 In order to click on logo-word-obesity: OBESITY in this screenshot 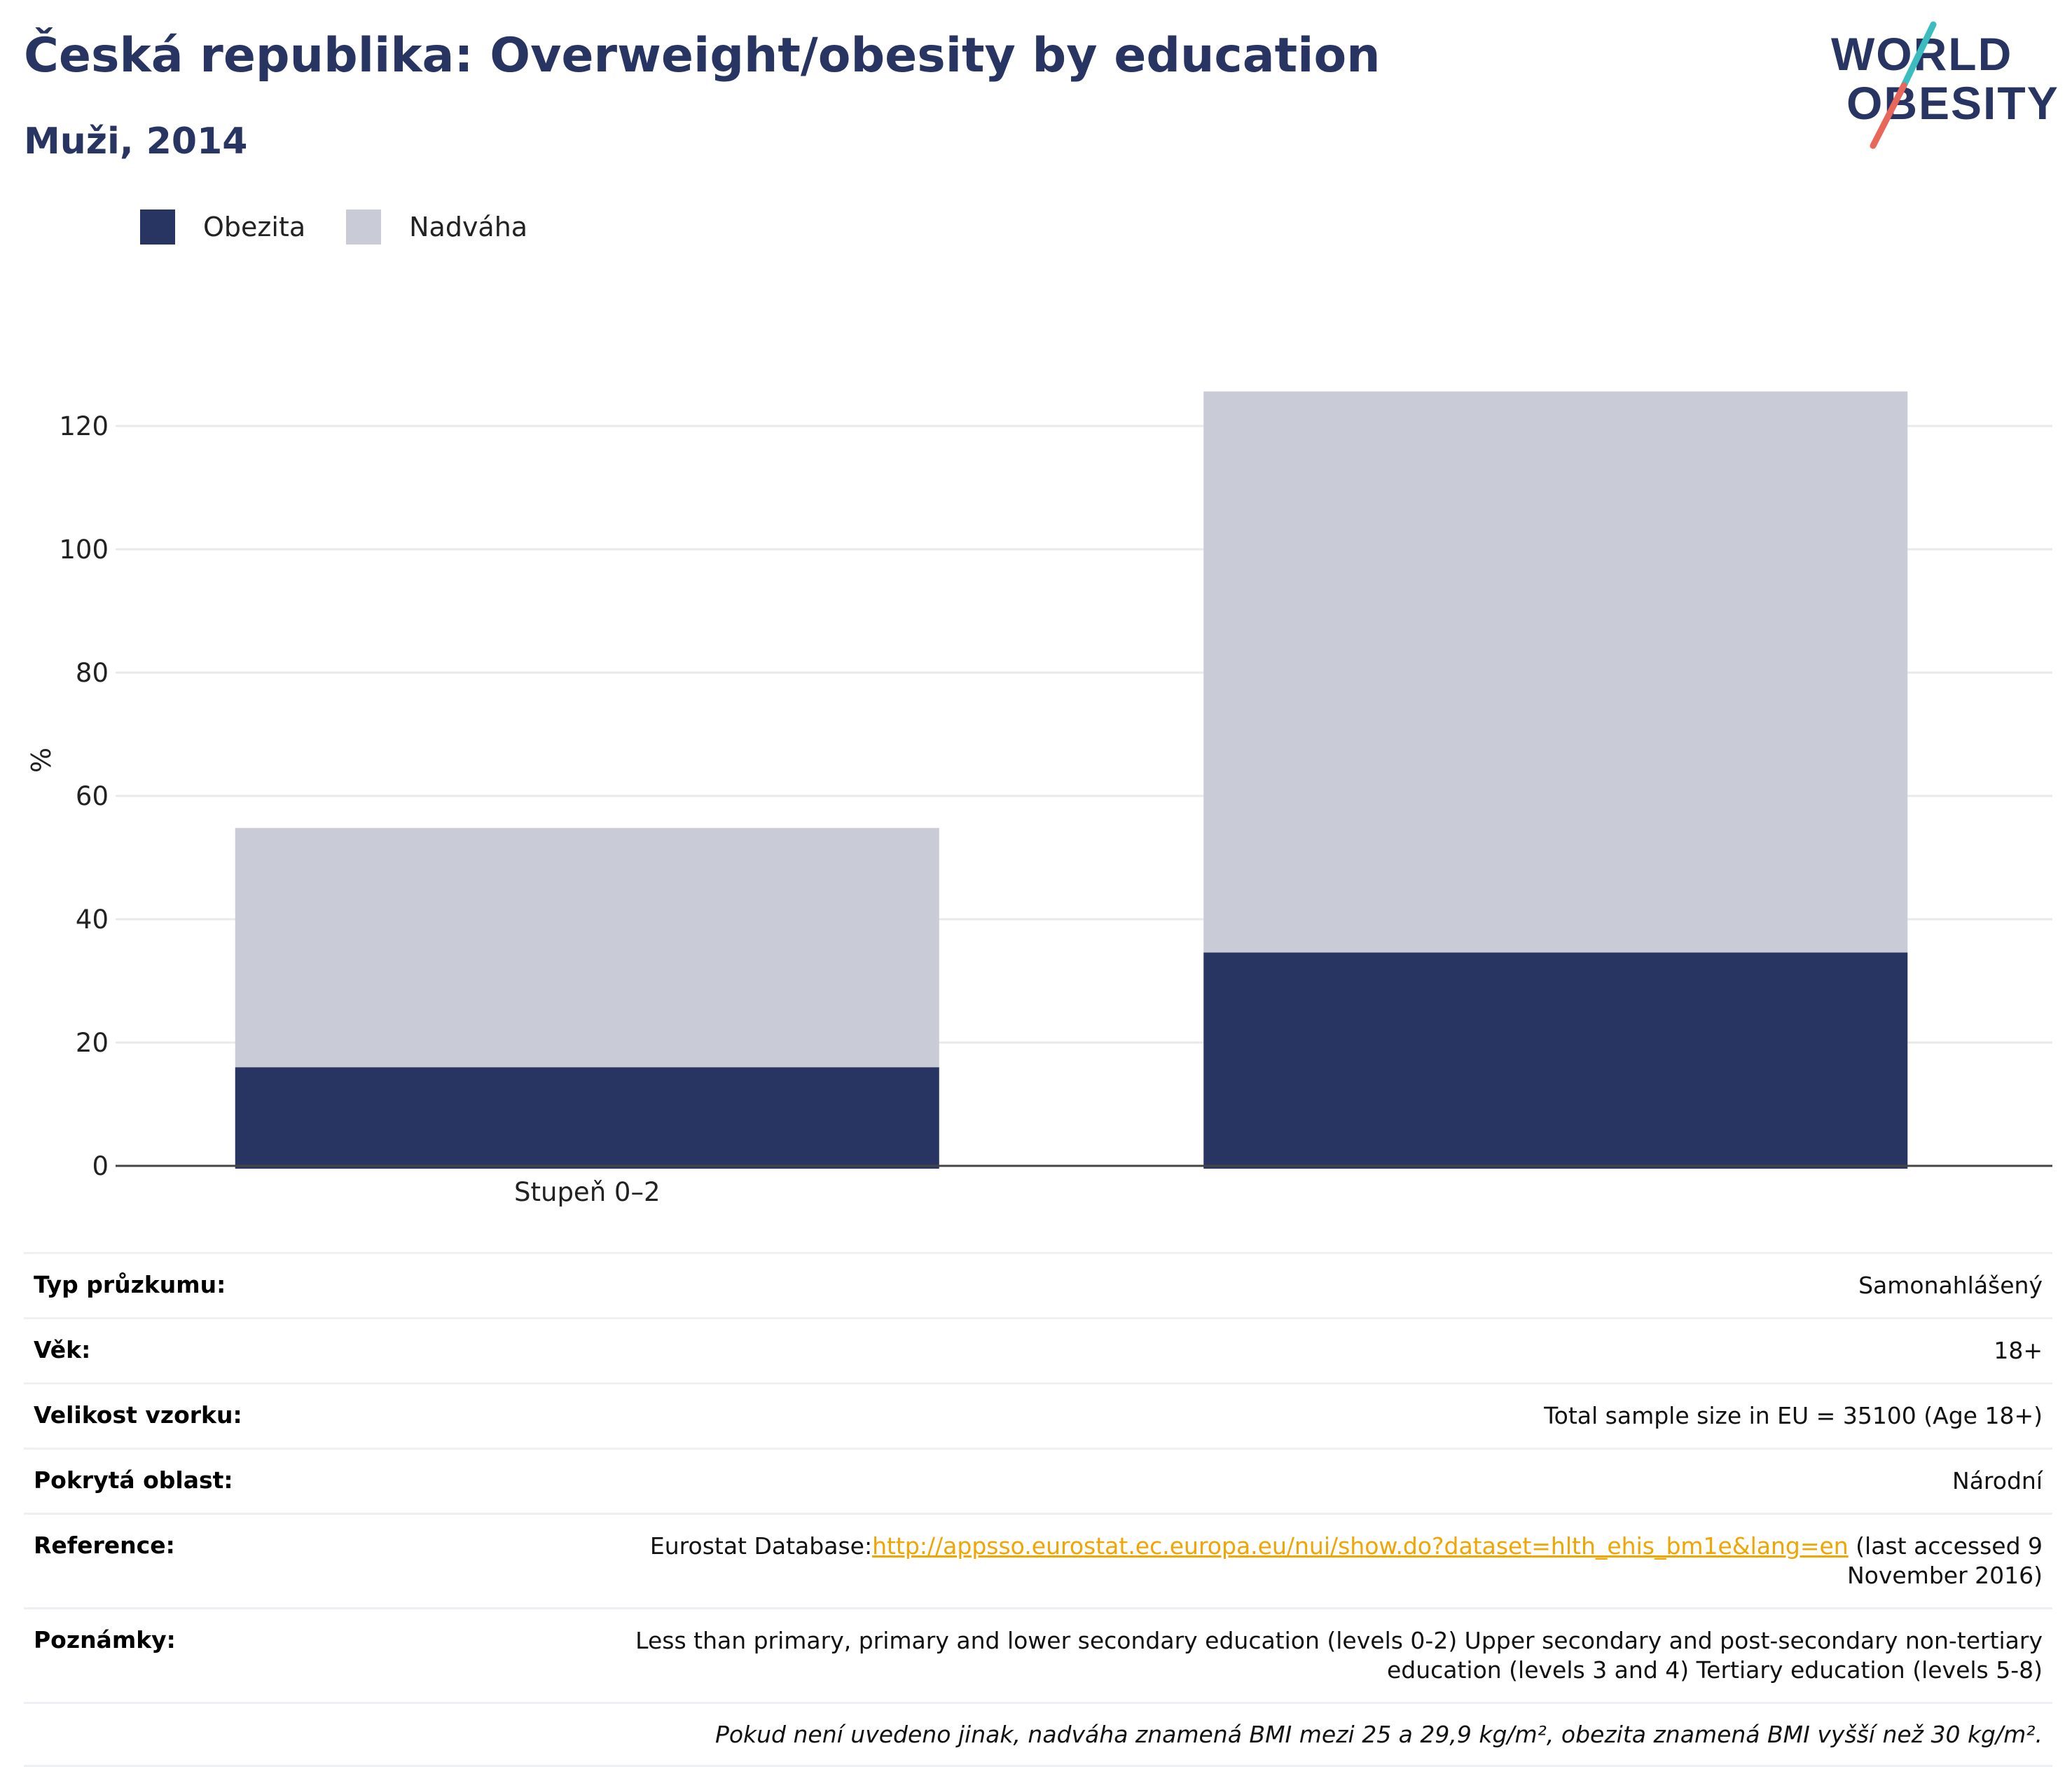, I will do `click(1953, 103)`.